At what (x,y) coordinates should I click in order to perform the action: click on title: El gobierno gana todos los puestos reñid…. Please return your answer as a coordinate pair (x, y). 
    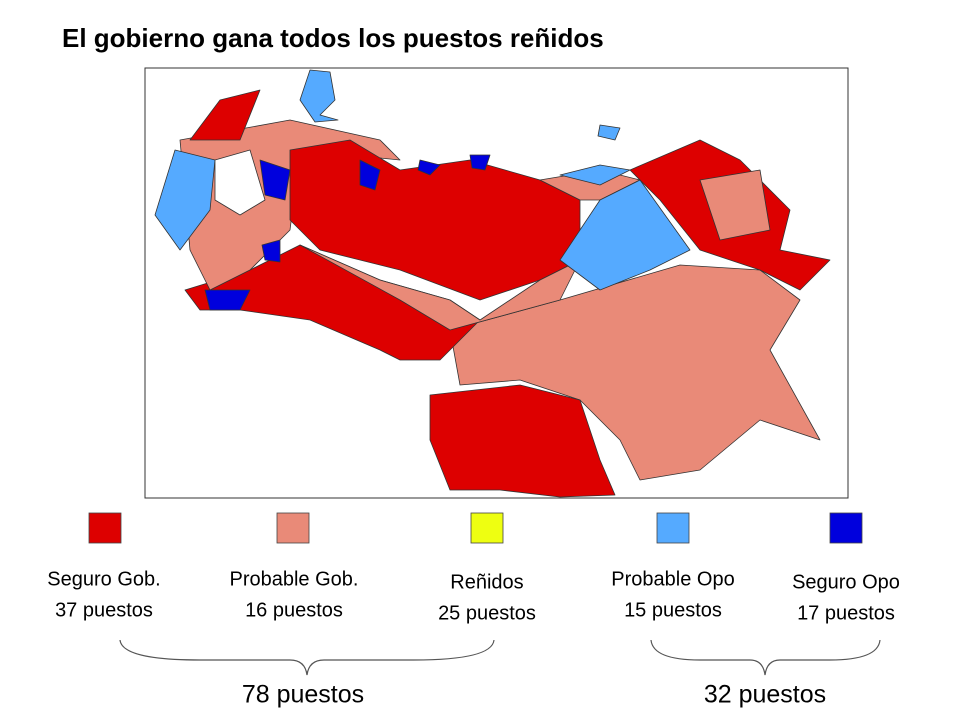
    Looking at the image, I should click on (333, 38).